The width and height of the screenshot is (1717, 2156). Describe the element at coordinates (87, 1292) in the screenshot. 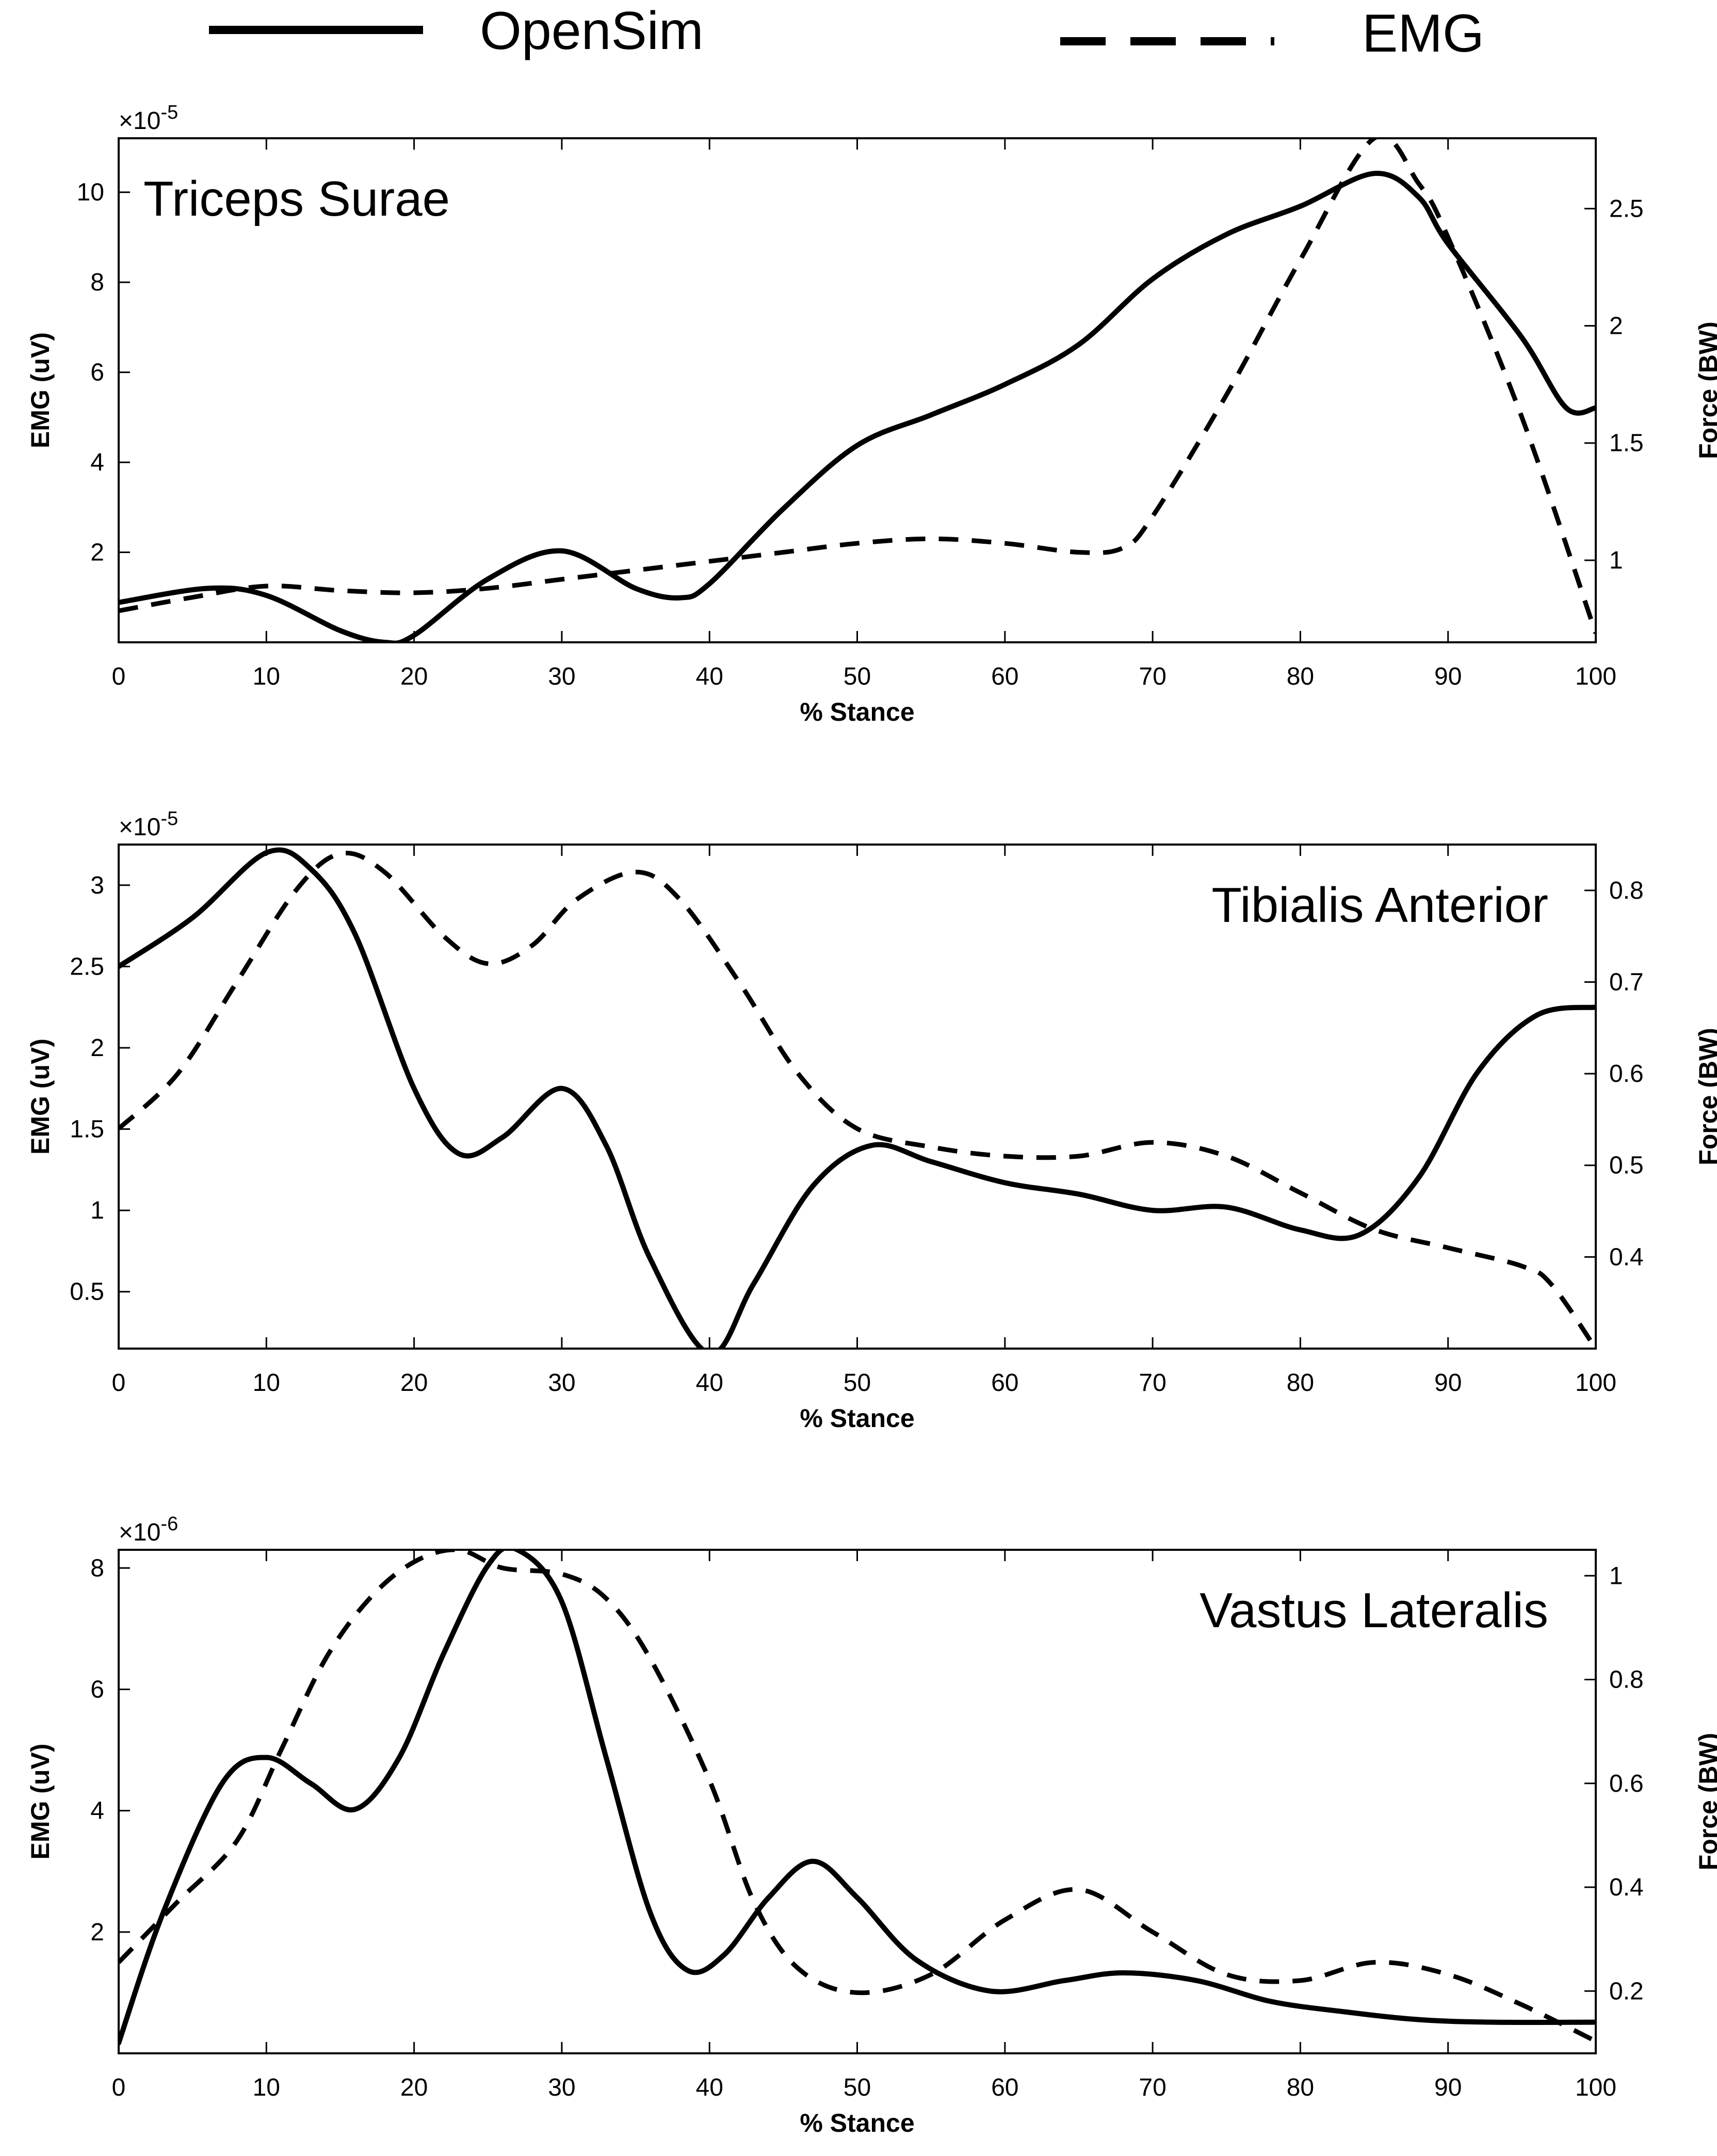

I see `y-left-tick-label: 0.5` at that location.